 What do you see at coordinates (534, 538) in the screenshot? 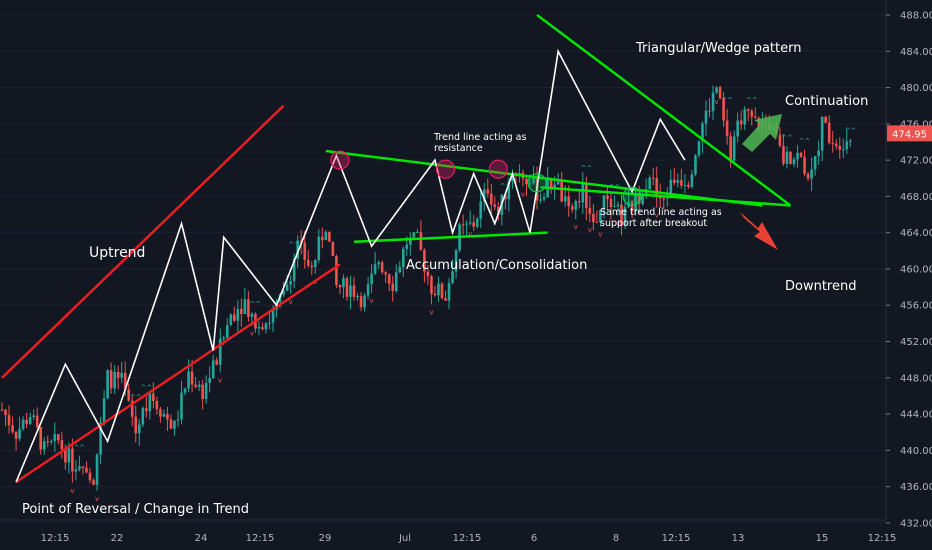
I see `x-tick-label: 6` at bounding box center [534, 538].